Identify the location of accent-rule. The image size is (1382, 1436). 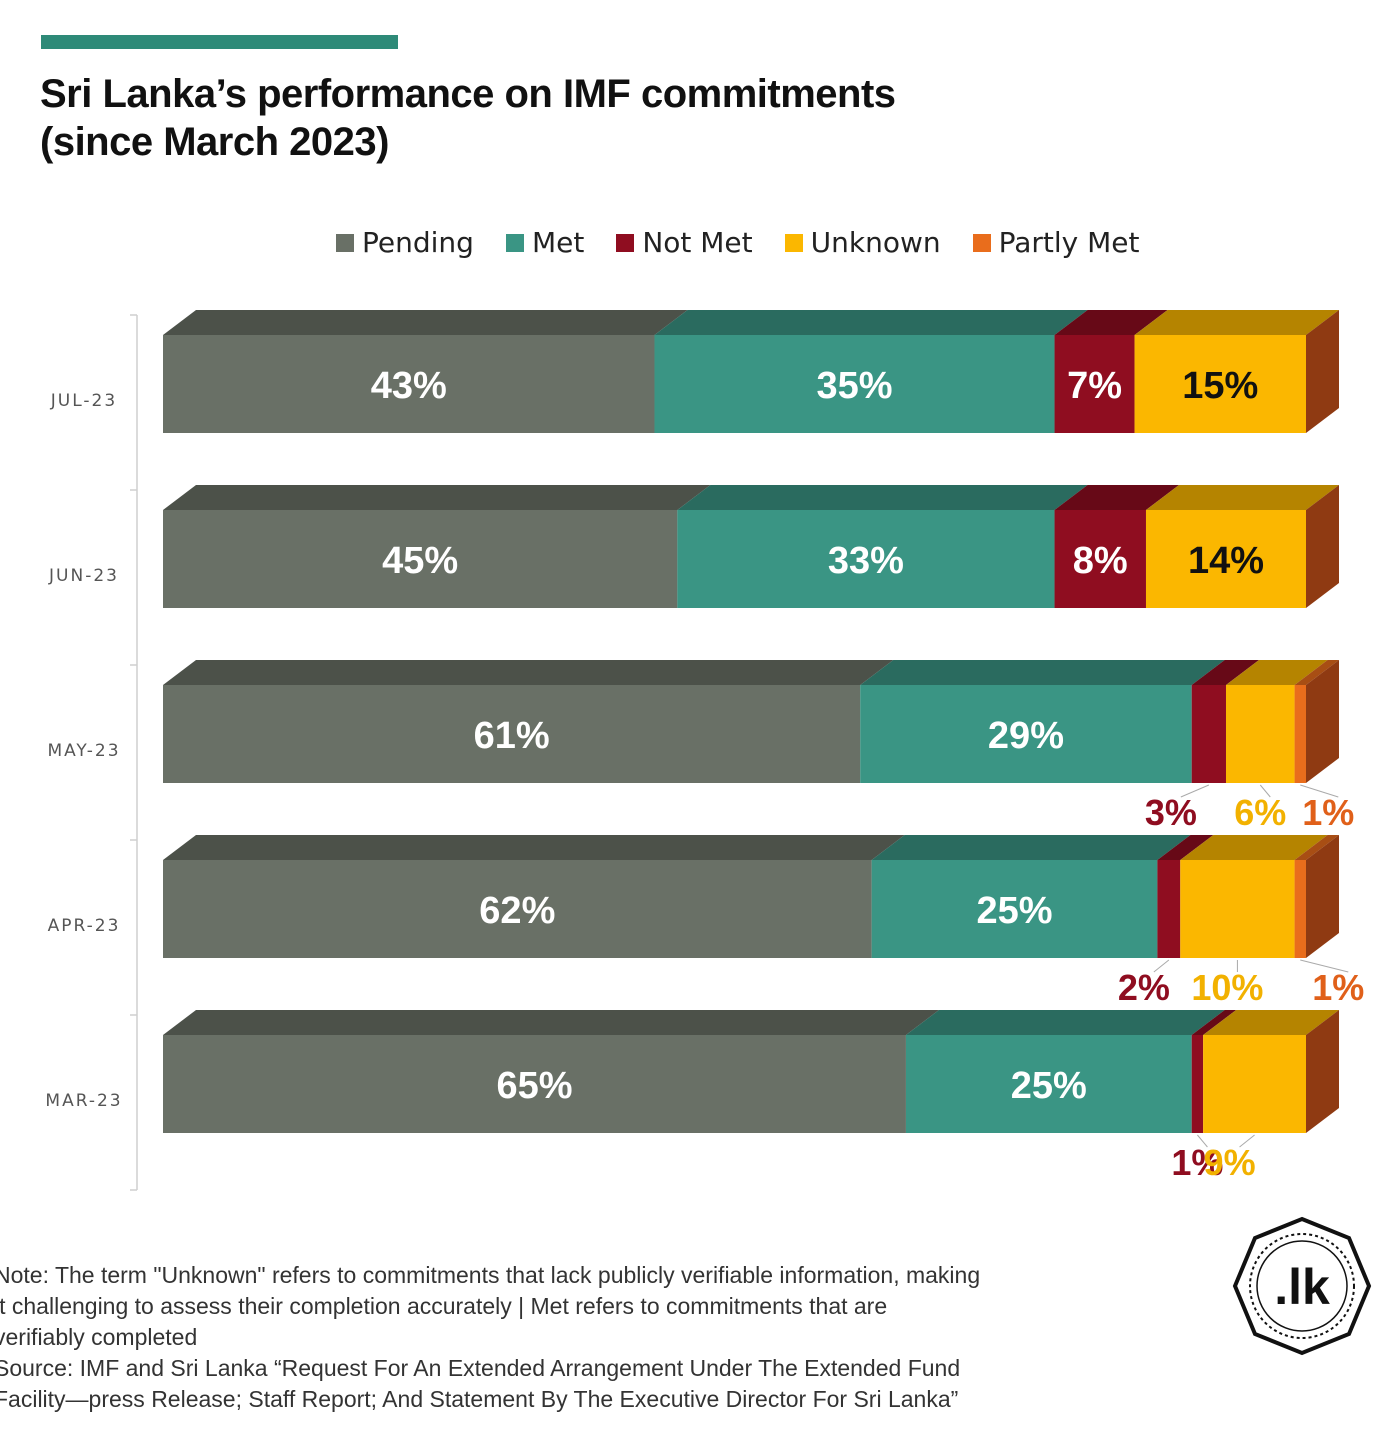
(219, 42).